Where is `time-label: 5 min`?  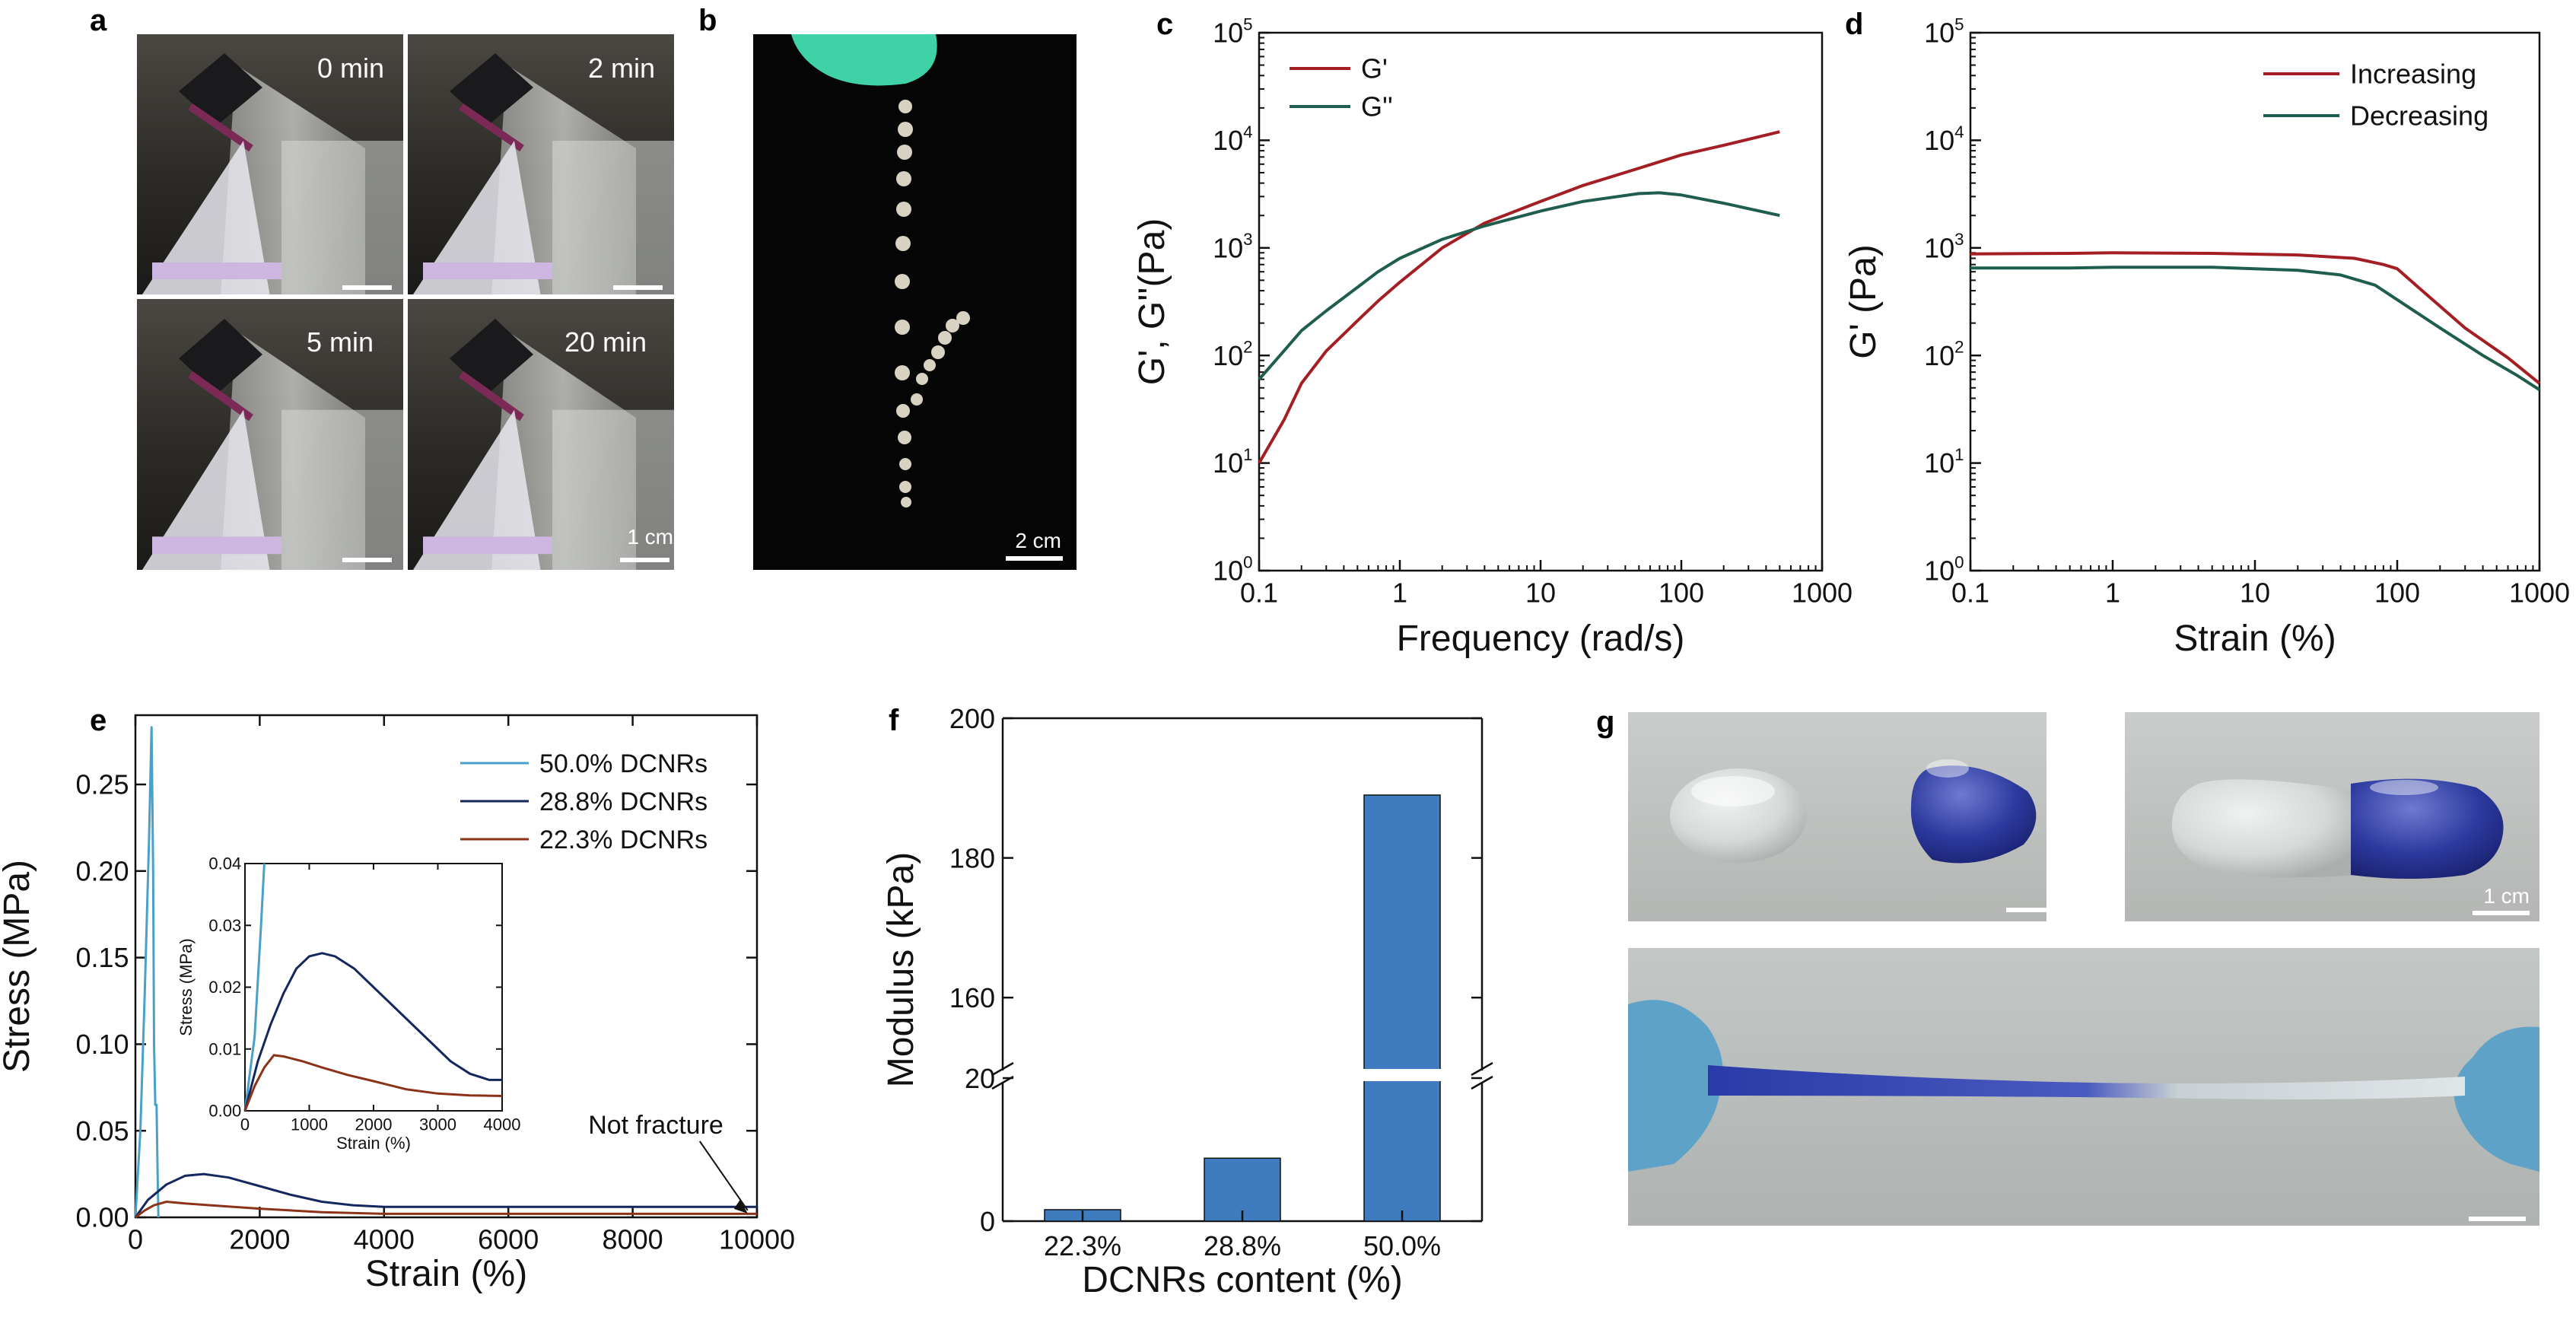
time-label: 5 min is located at coordinates (340, 342).